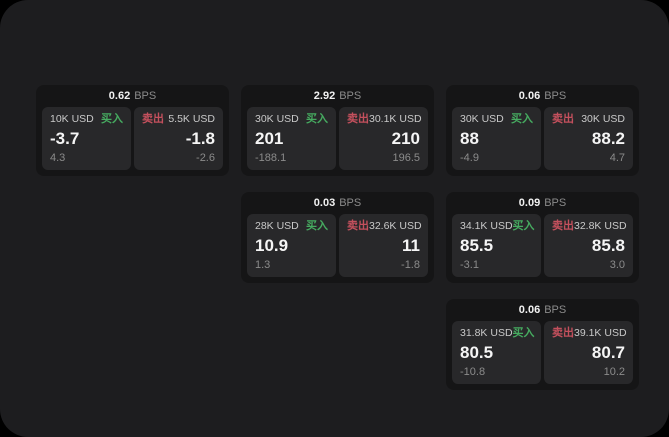 This screenshot has height=437, width=669. Describe the element at coordinates (395, 119) in the screenshot. I see `sell-amount-label: 30.1K USD` at that location.